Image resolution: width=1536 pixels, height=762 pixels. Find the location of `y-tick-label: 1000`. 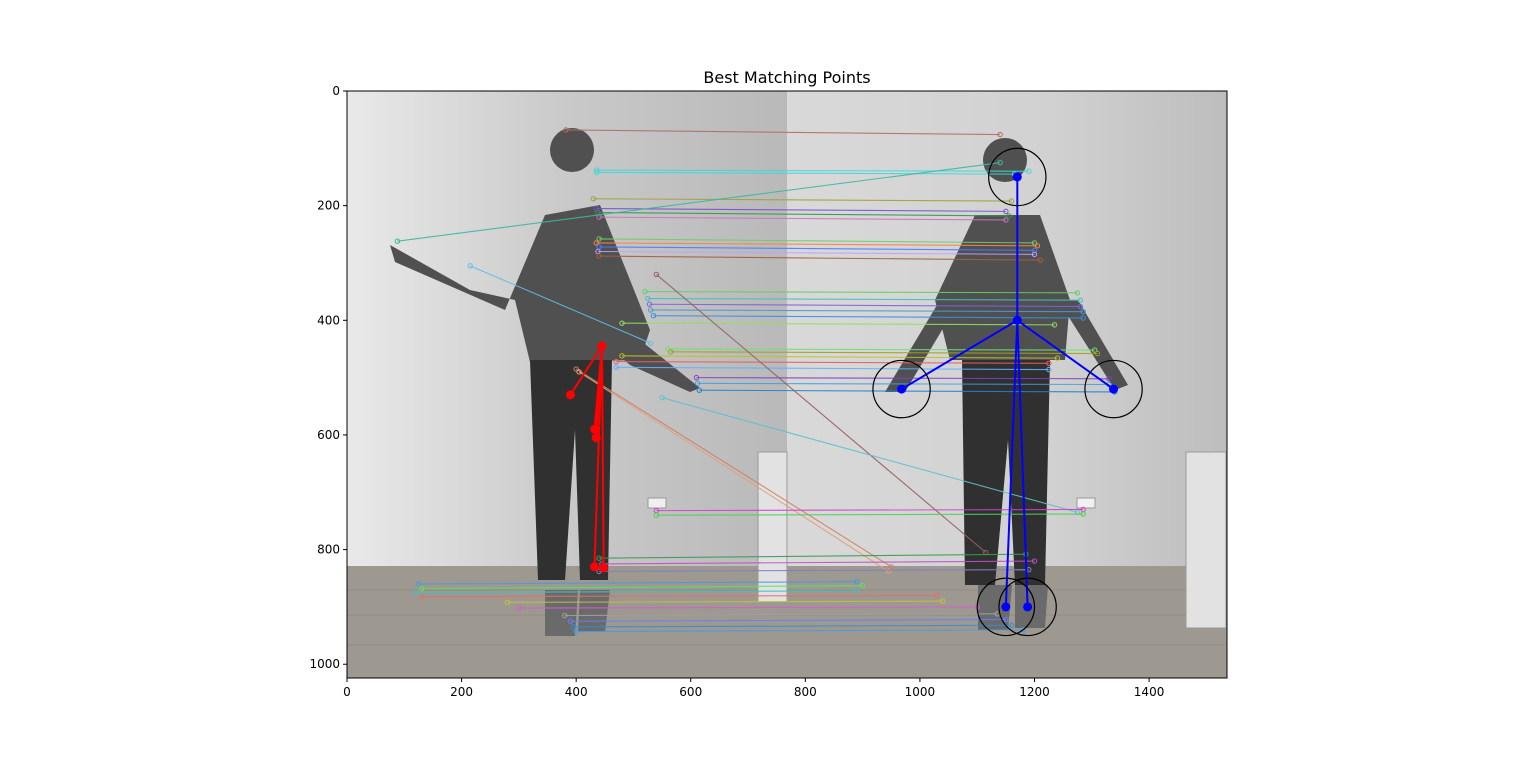

y-tick-label: 1000 is located at coordinates (324, 664).